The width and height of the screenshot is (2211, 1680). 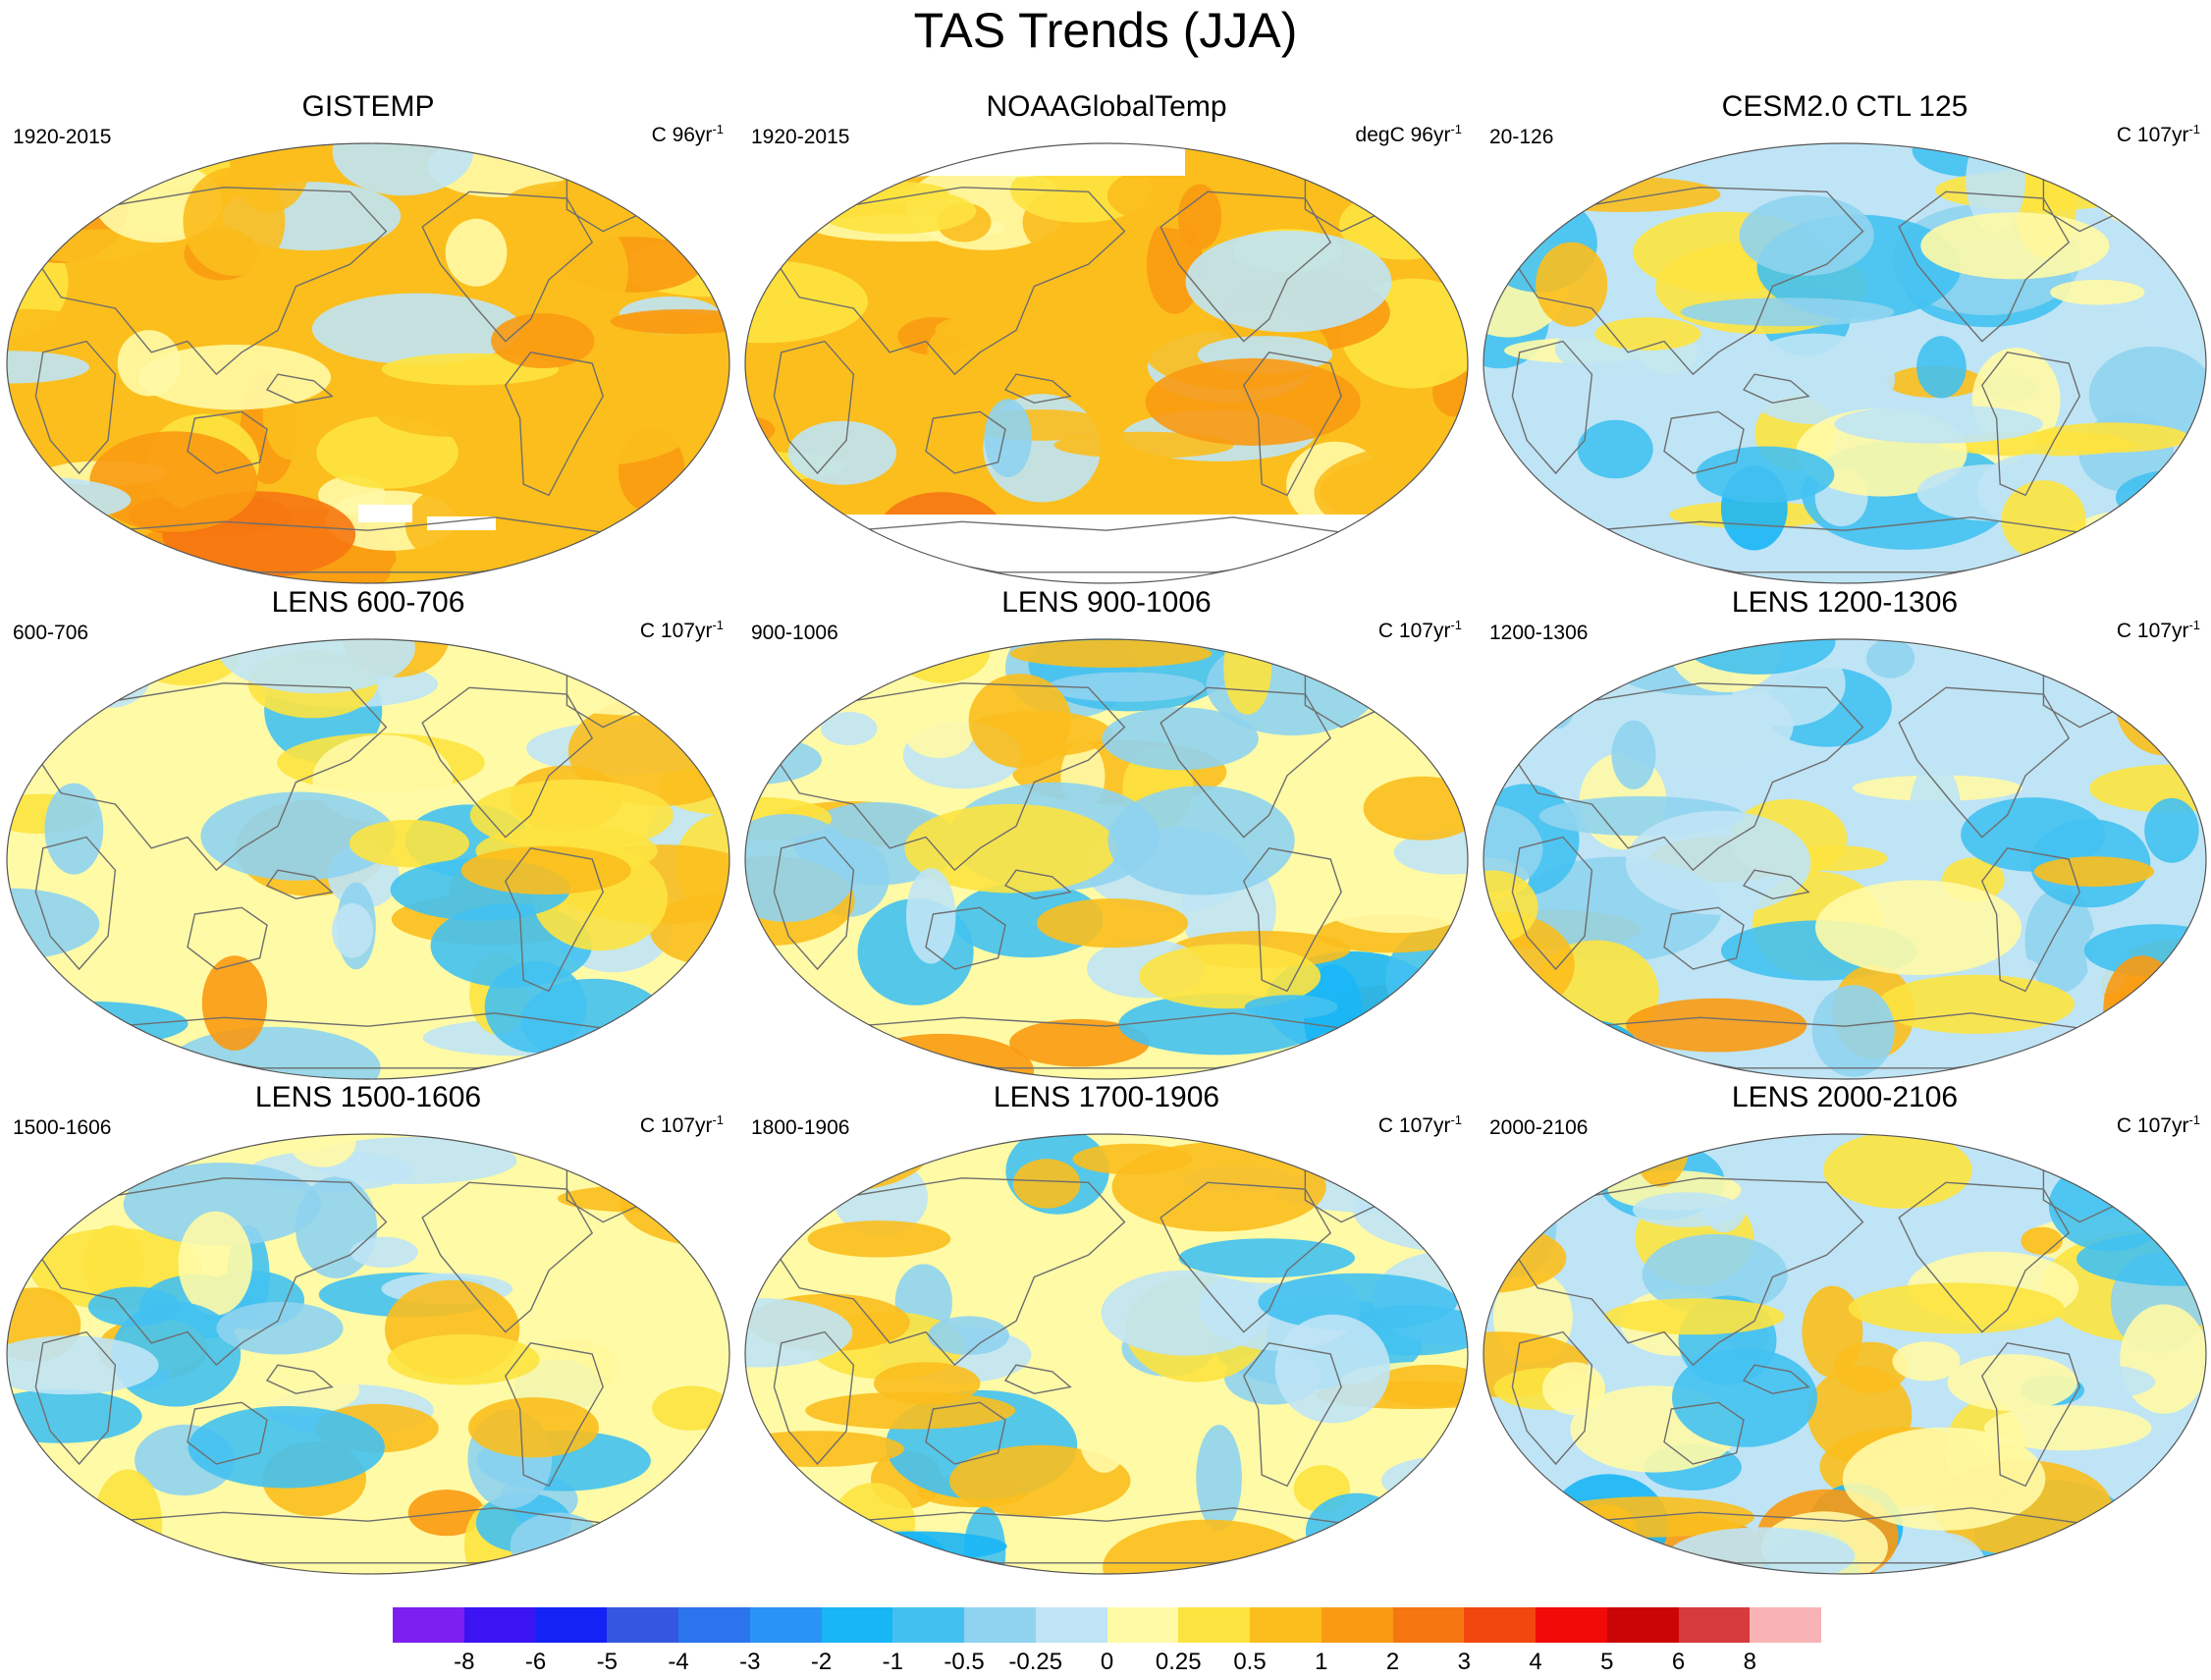 I want to click on panel-period: 1500-1606, so click(x=62, y=1127).